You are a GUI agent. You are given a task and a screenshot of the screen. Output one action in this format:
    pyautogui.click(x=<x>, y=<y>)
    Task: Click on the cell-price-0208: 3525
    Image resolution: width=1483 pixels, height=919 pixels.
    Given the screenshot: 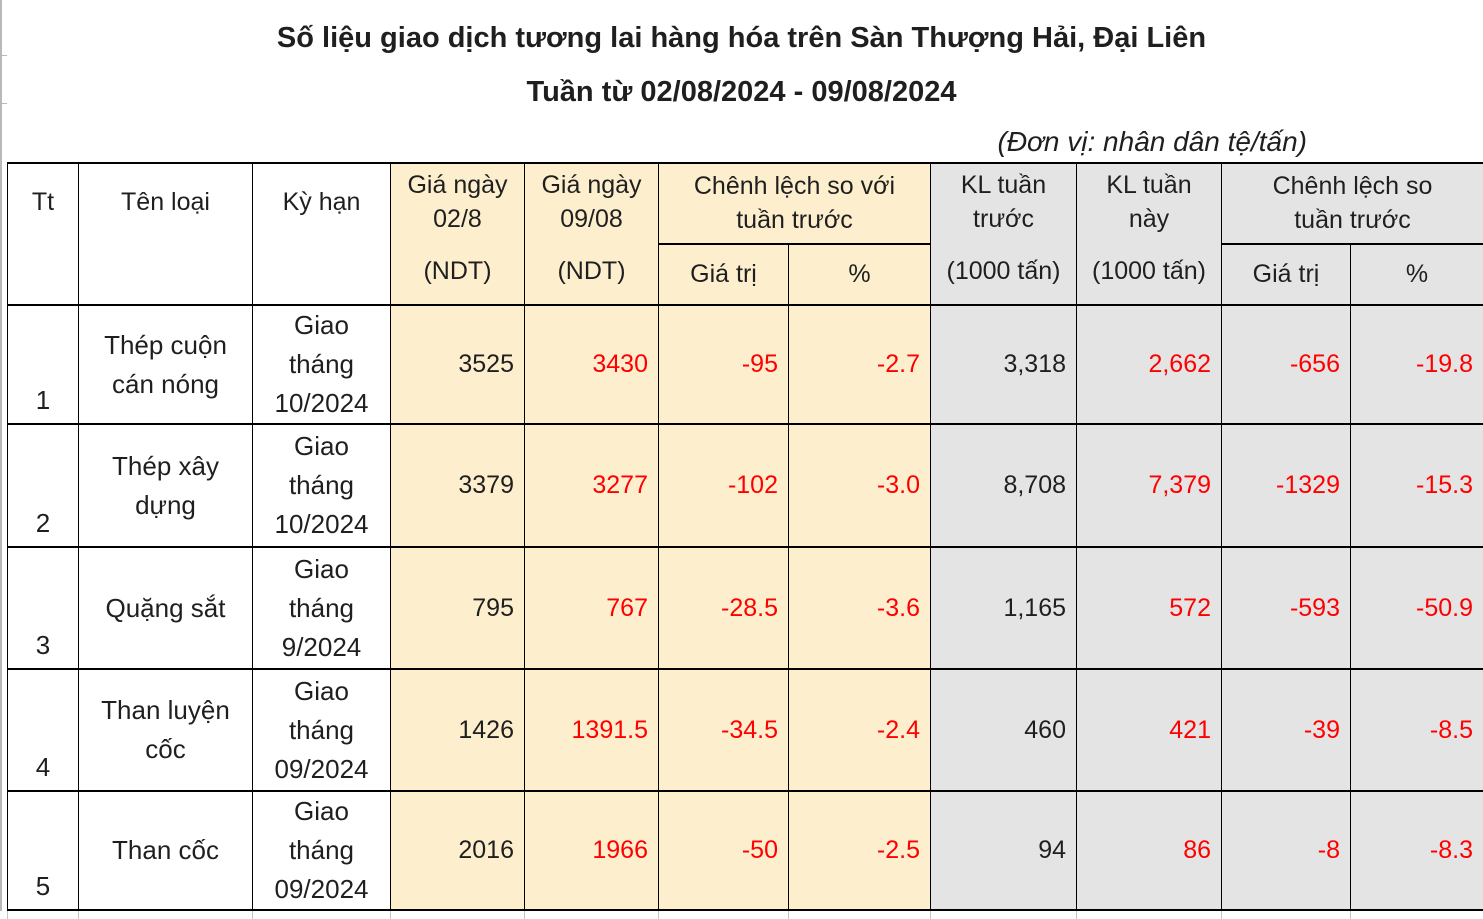 What is the action you would take?
    pyautogui.click(x=458, y=364)
    